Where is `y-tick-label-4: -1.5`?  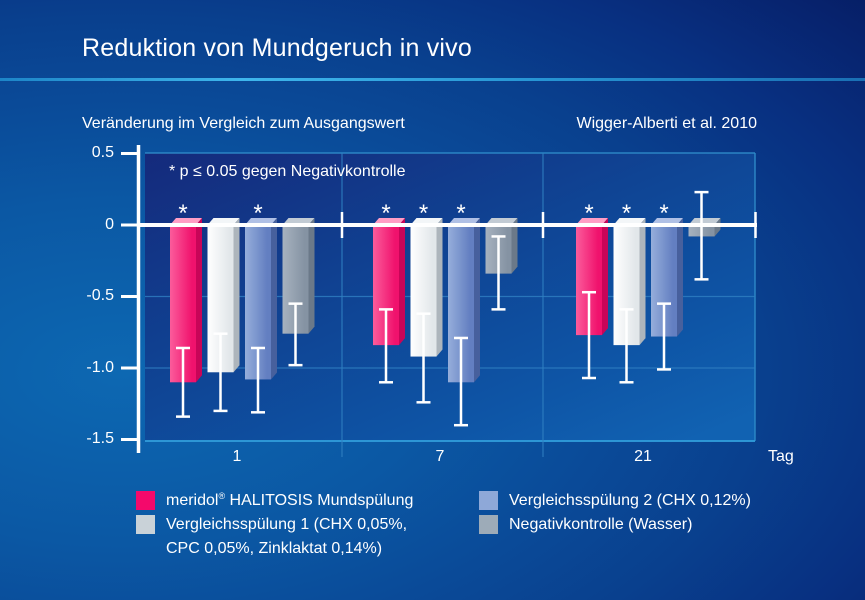
y-tick-label-4: -1.5 is located at coordinates (100, 438).